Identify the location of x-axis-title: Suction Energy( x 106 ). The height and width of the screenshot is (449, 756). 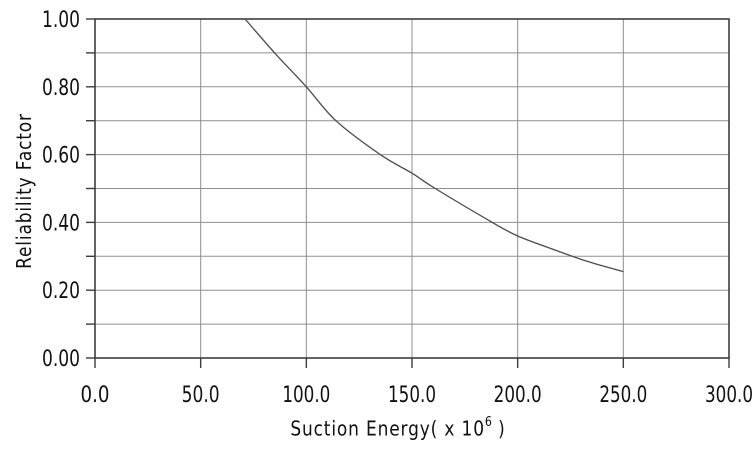
(398, 428).